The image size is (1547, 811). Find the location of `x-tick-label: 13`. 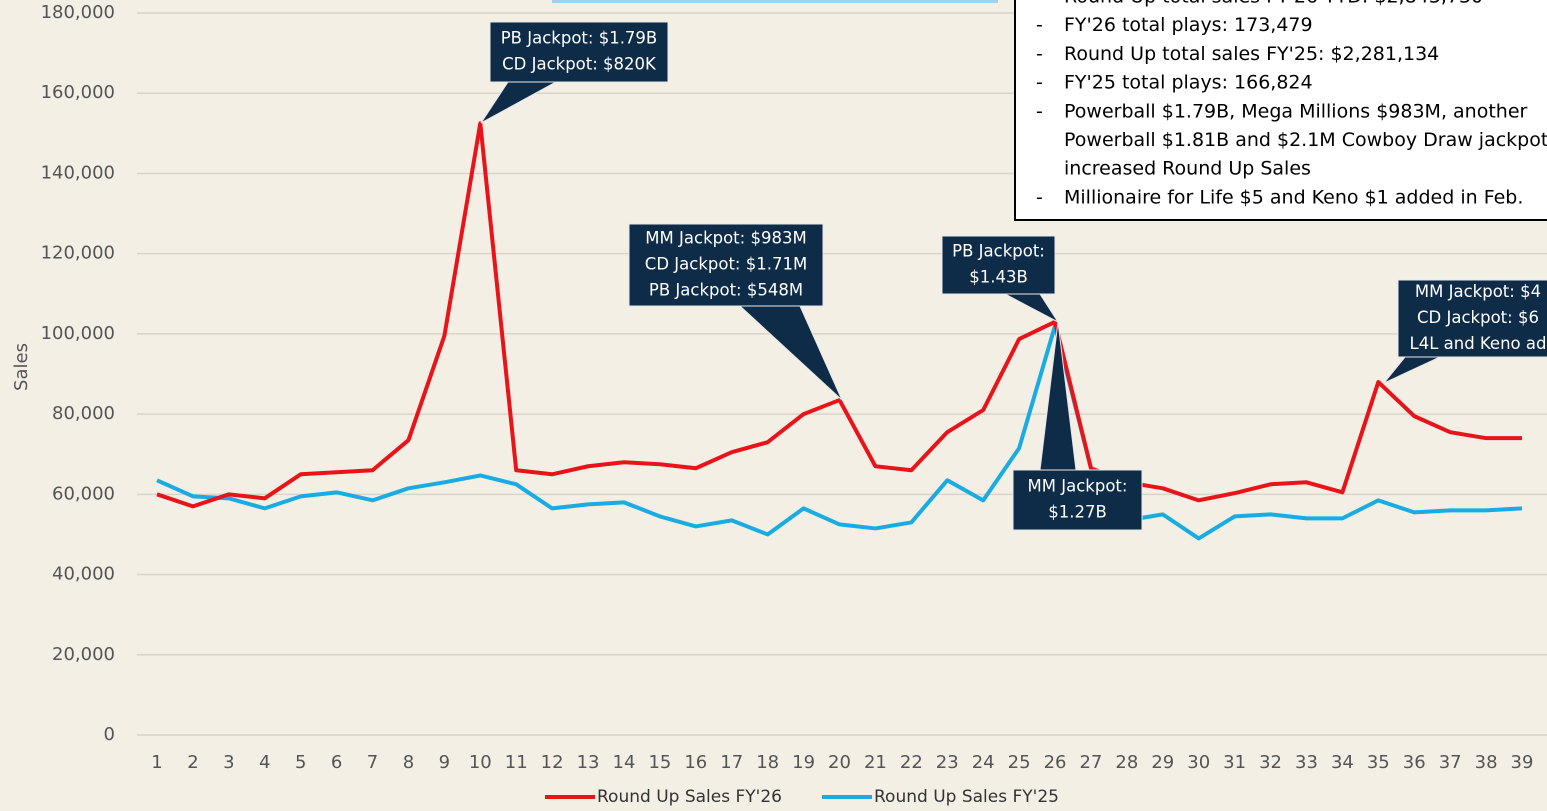

x-tick-label: 13 is located at coordinates (588, 762).